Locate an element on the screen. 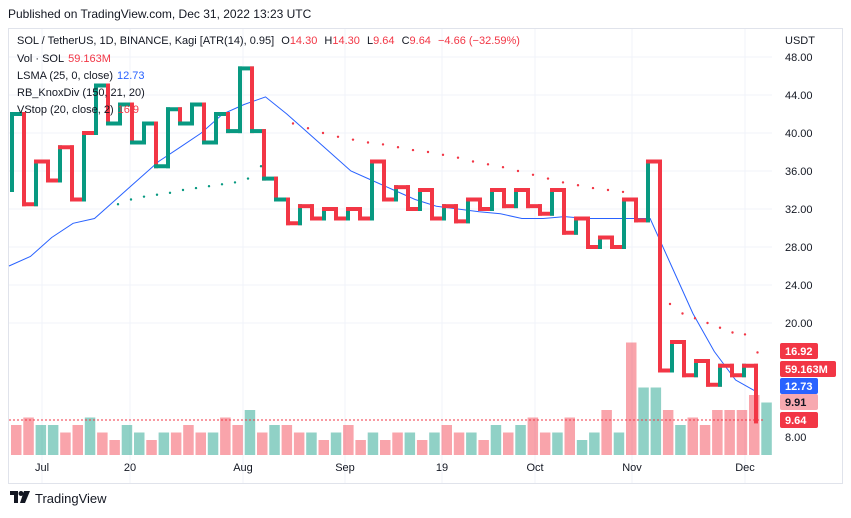 This screenshot has height=518, width=851. price-tick-label: 36.00 is located at coordinates (799, 172).